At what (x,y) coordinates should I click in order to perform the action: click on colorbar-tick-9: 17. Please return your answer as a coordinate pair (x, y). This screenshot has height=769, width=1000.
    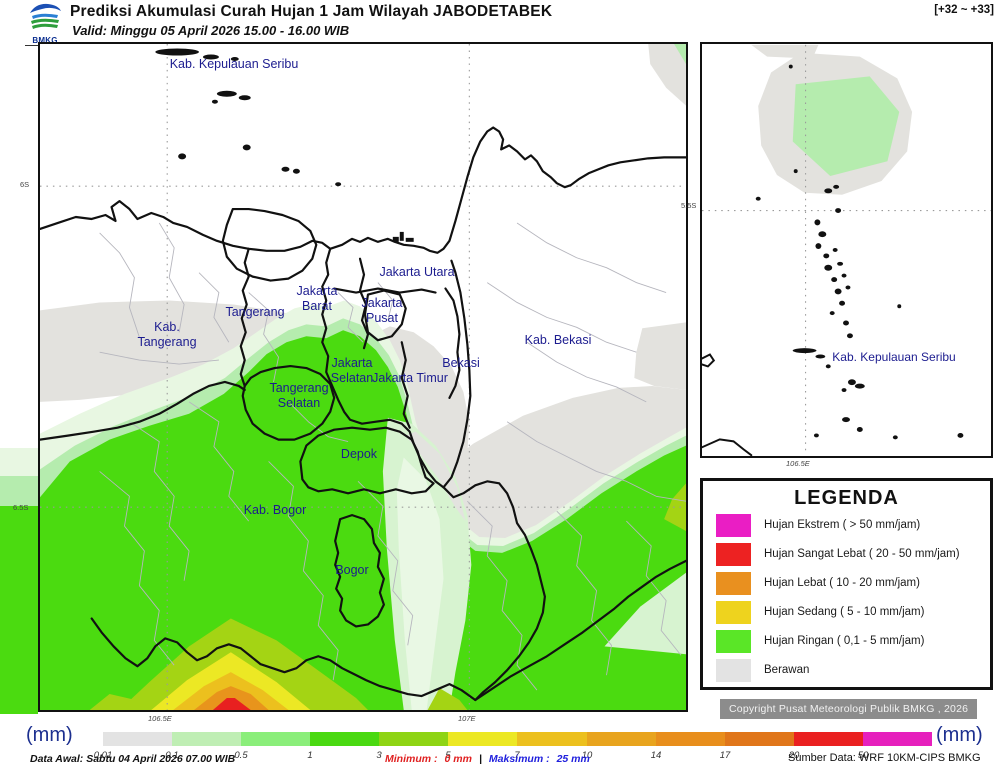
    Looking at the image, I should click on (725, 755).